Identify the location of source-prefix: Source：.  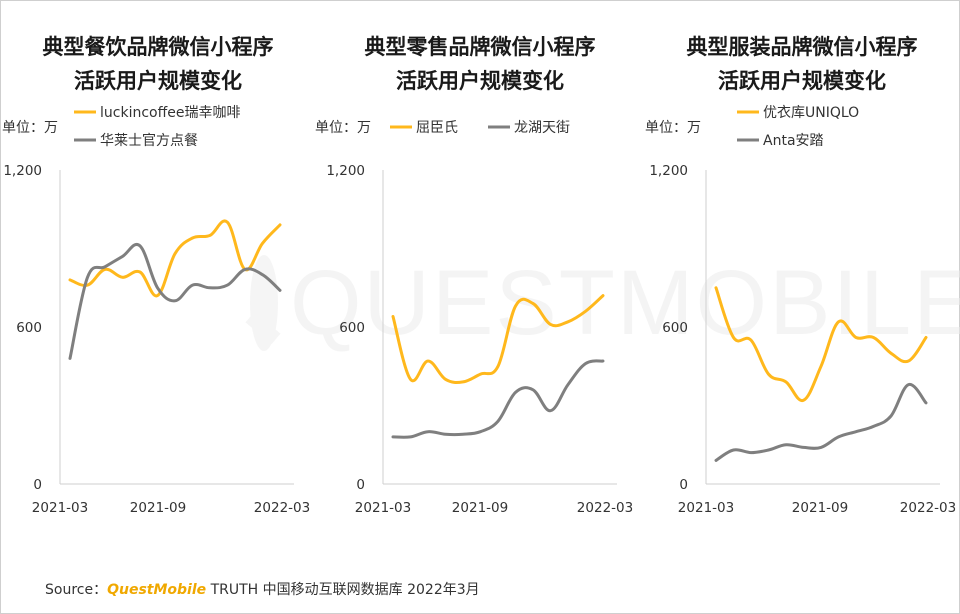
(76, 590).